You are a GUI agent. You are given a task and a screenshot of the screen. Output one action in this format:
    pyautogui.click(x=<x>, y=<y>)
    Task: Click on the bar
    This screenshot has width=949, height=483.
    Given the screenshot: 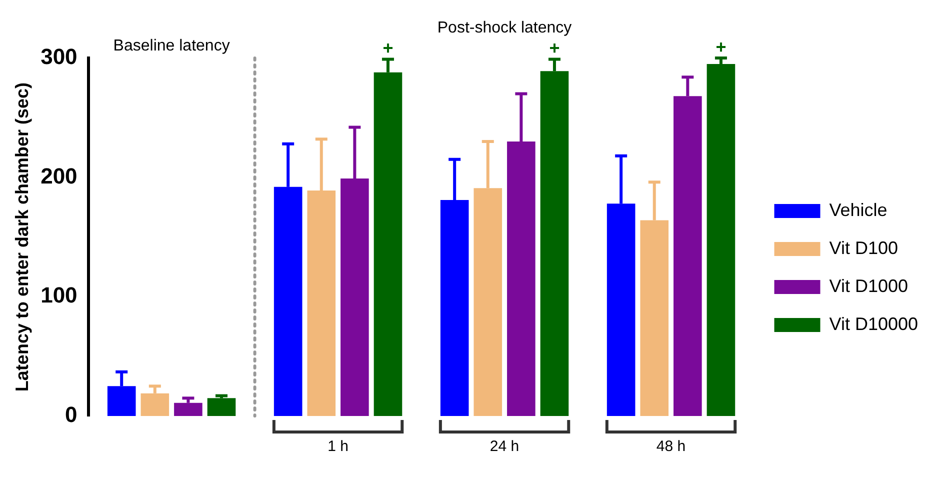 What is the action you would take?
    pyautogui.click(x=221, y=407)
    